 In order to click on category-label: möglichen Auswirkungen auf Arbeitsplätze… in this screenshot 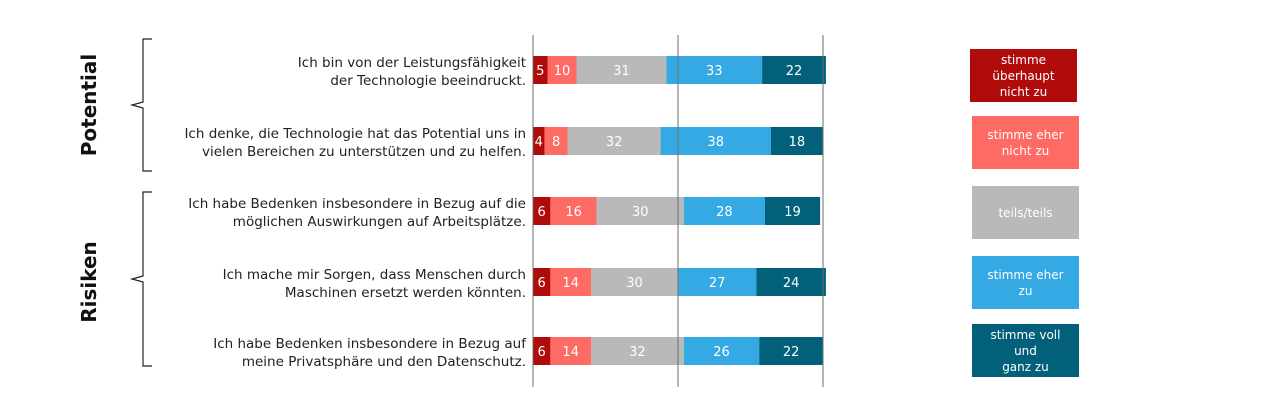, I will do `click(379, 222)`.